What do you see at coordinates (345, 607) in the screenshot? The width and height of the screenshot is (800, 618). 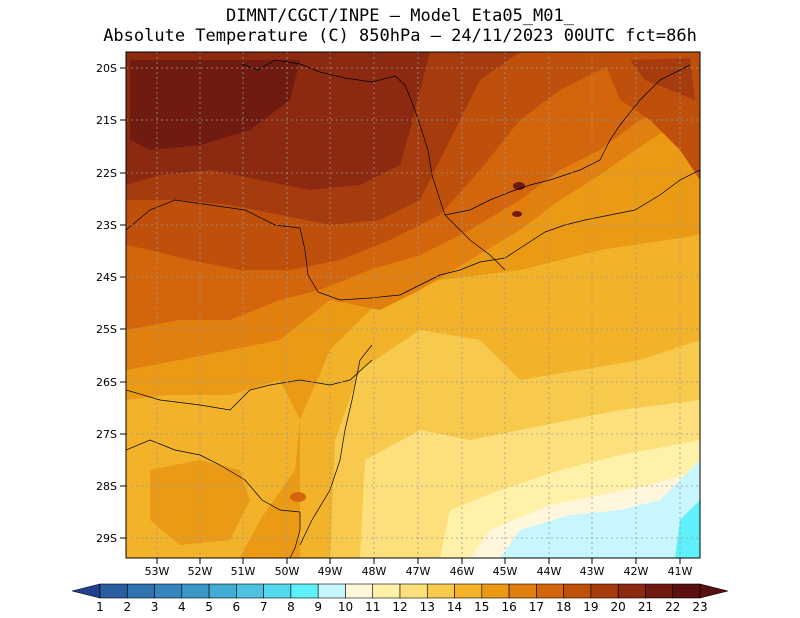 I see `colorbar-label: 10` at bounding box center [345, 607].